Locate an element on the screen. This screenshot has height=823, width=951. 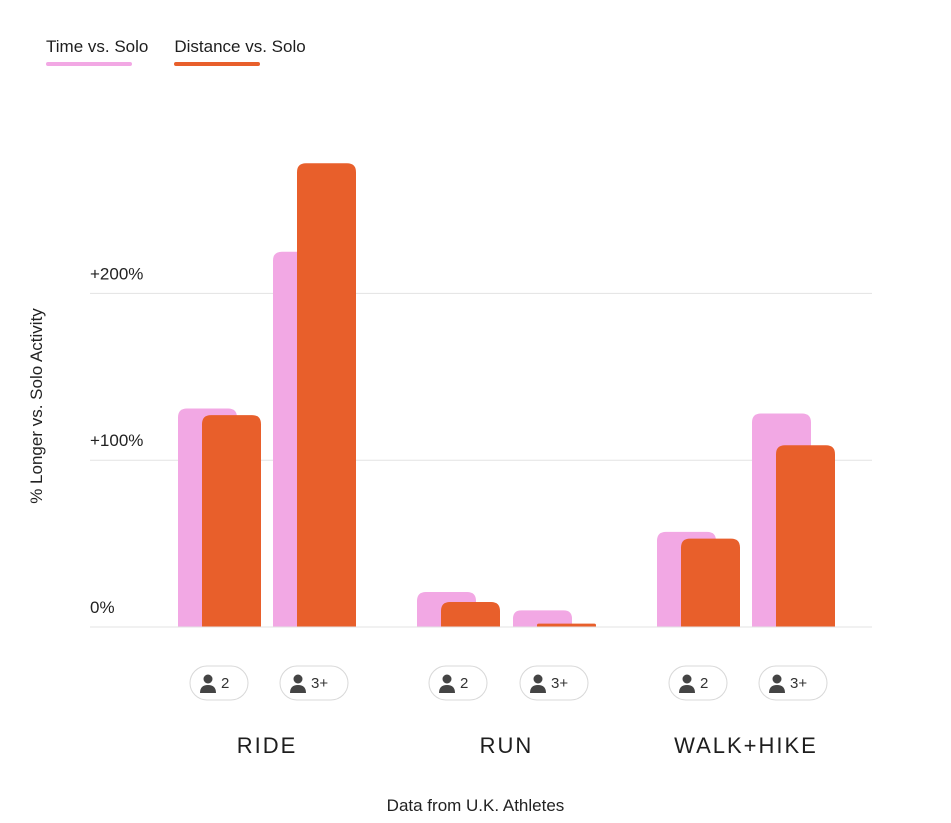
group-size-pill-run-2: 2 is located at coordinates (458, 683).